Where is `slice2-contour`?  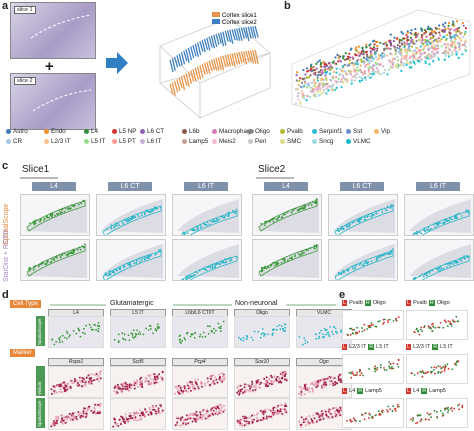 slice2-contour is located at coordinates (62, 100).